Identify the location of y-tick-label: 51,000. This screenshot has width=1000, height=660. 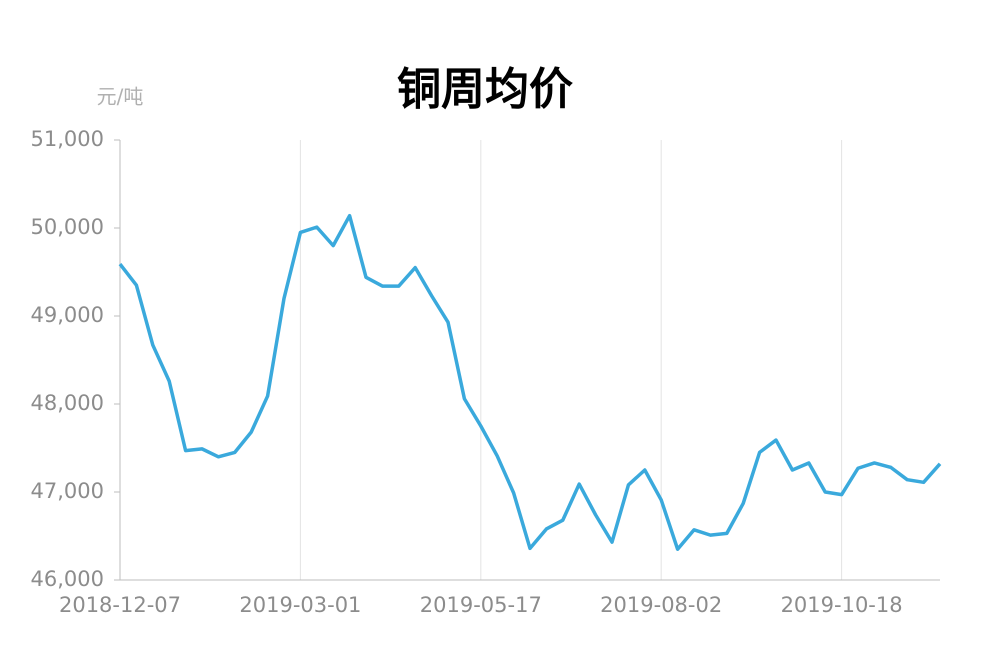
(67, 139).